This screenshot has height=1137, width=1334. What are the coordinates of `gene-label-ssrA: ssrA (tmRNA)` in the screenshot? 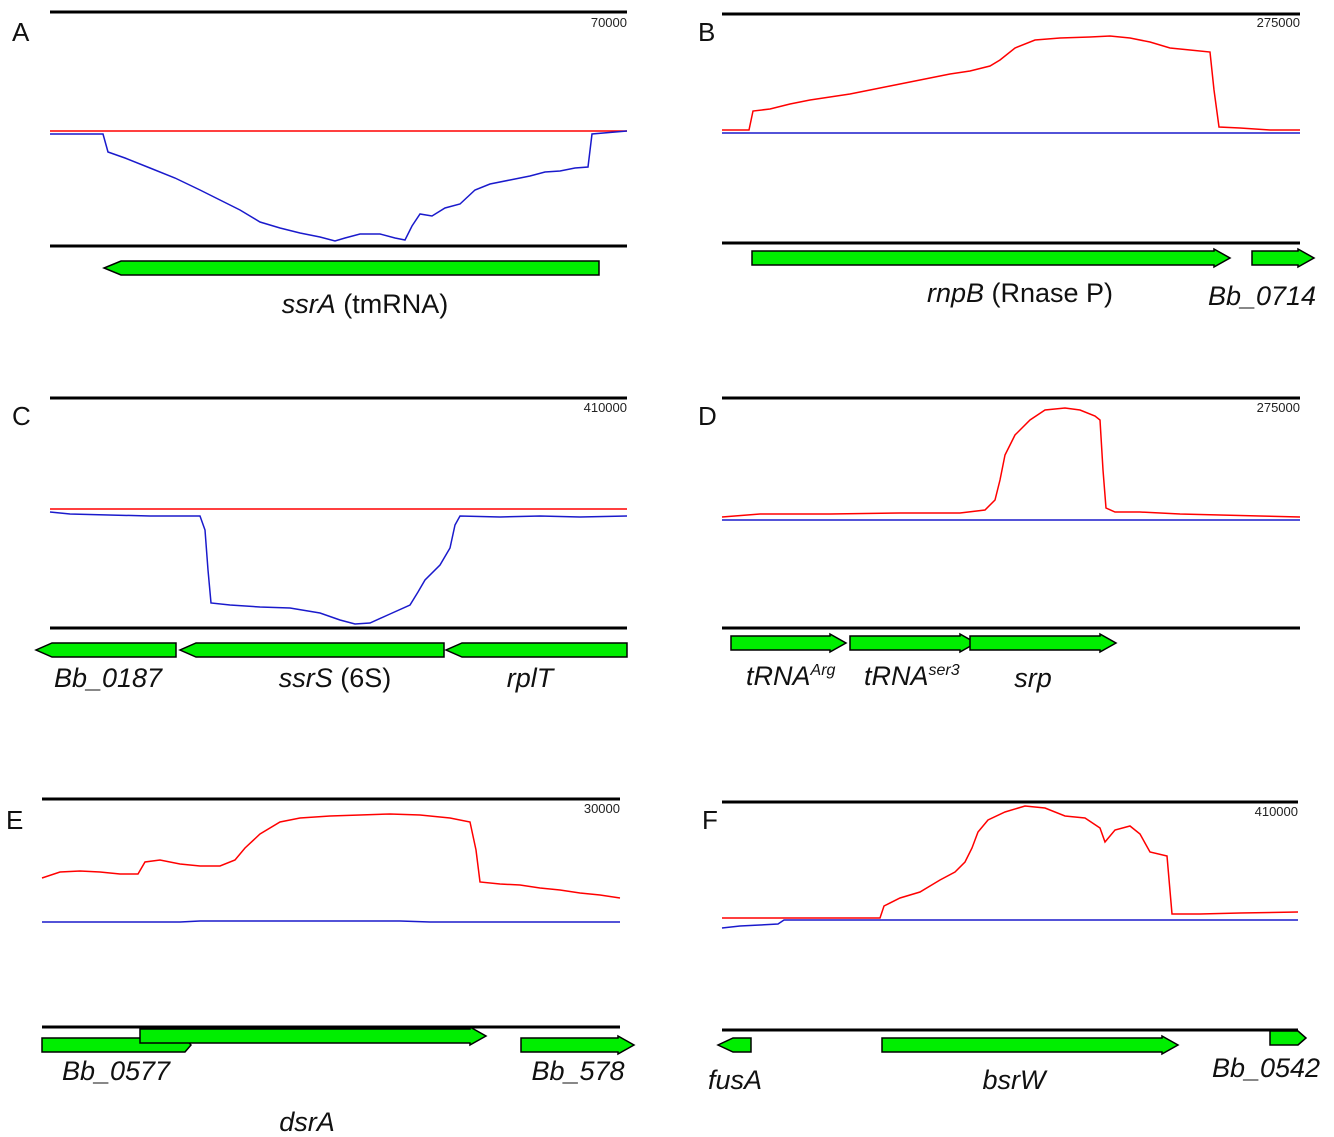 It's located at (365, 304).